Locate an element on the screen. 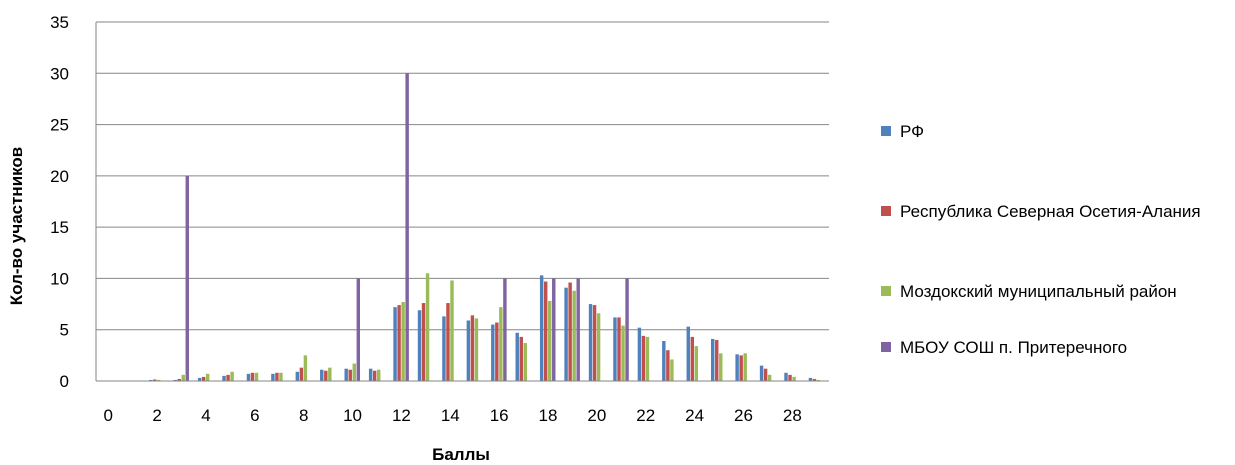 This screenshot has width=1235, height=465. x-tick-label: 2 is located at coordinates (156, 415).